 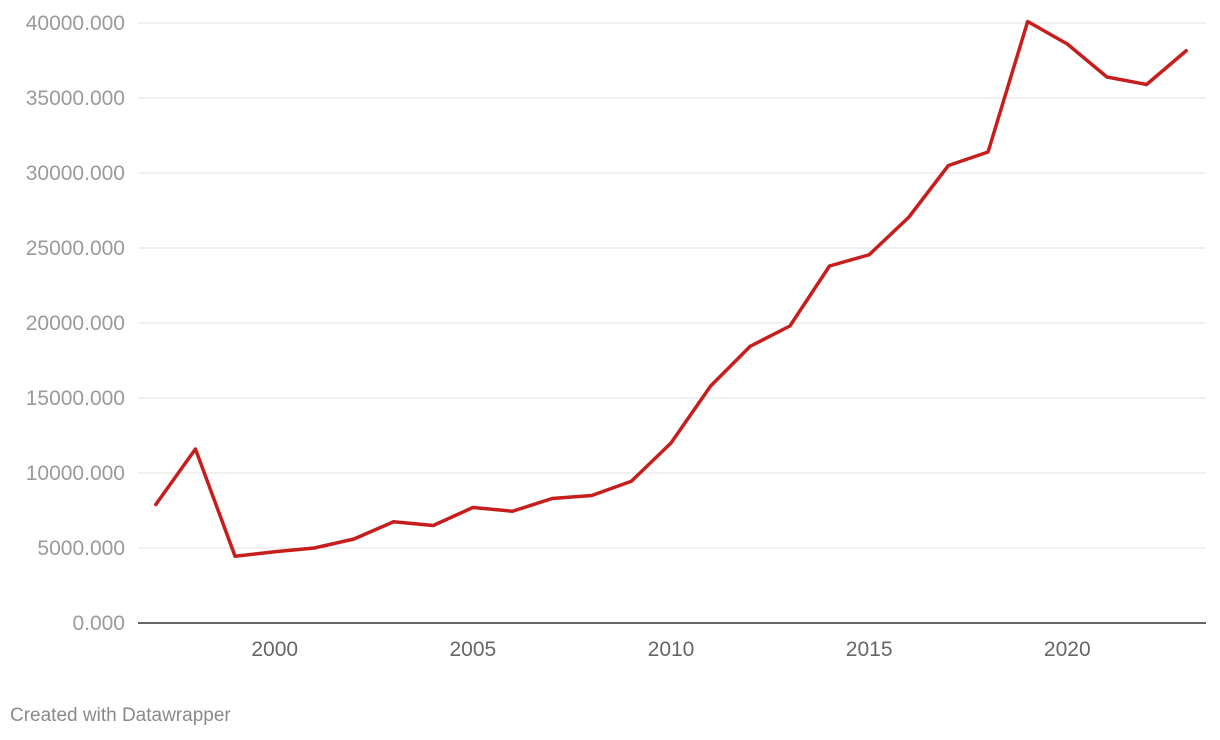 I want to click on y-tick-label: 25000.000, so click(x=75, y=248).